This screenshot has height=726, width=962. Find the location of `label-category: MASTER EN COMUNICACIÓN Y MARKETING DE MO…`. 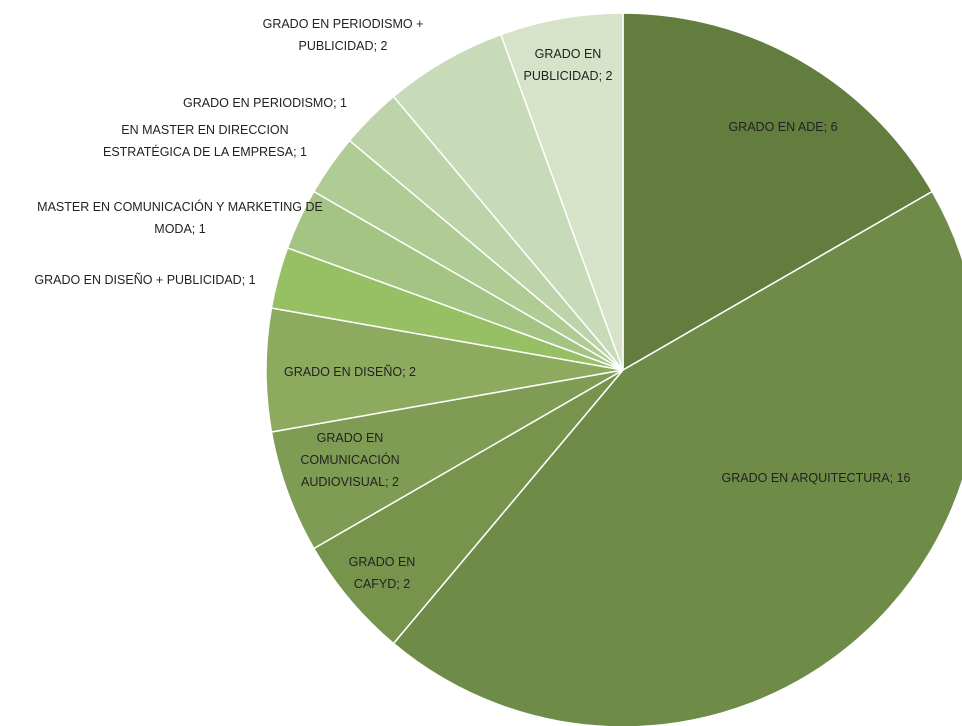

label-category: MASTER EN COMUNICACIÓN Y MARKETING DE MO… is located at coordinates (180, 218).